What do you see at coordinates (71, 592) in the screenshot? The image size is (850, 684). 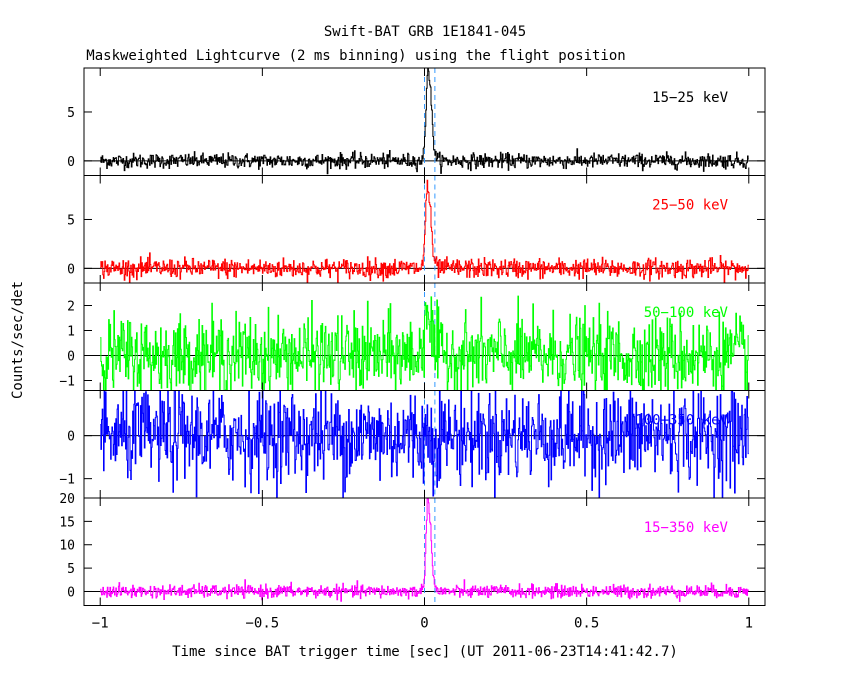 I see `y-tick-label-15-350: 0` at bounding box center [71, 592].